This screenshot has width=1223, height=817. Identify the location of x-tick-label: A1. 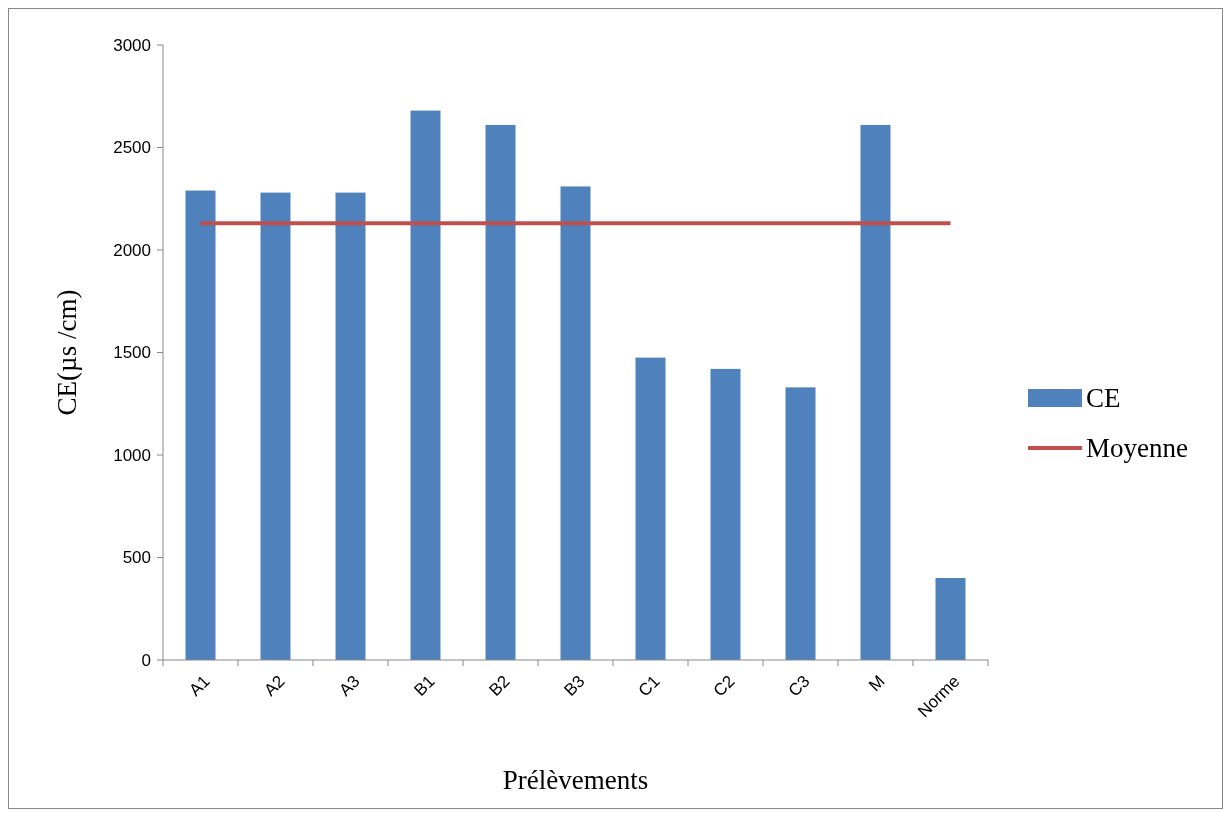
(199, 685).